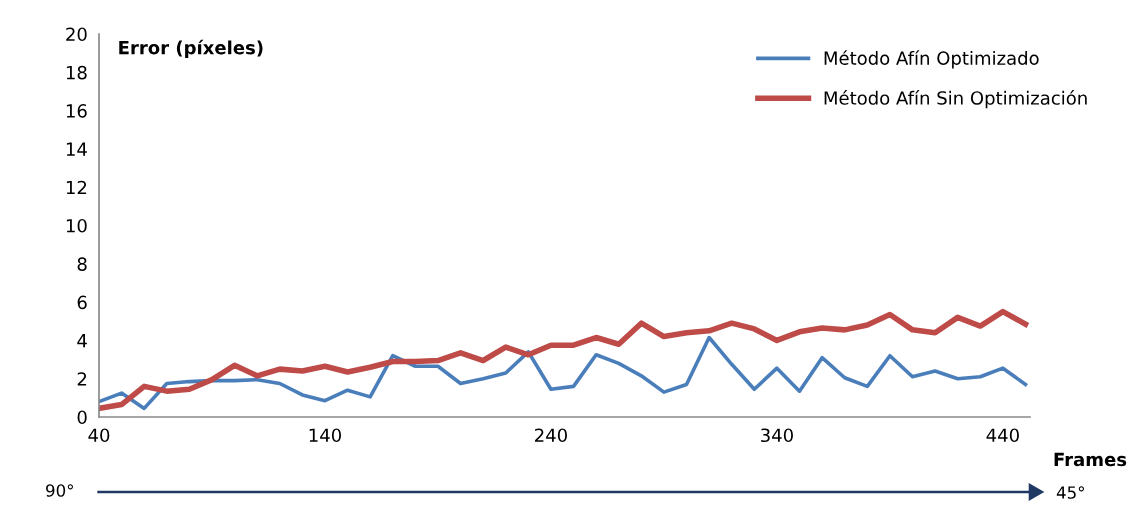  I want to click on y-tick-label: 14, so click(76, 149).